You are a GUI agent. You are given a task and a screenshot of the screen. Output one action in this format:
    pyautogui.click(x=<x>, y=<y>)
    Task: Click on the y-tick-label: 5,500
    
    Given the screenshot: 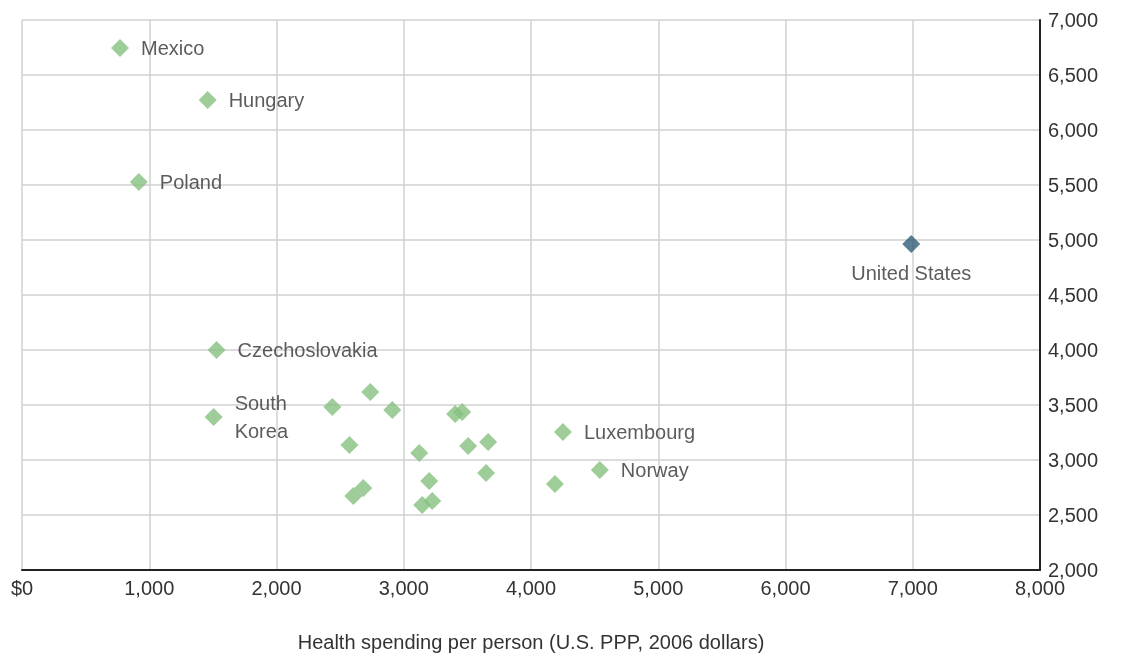 What is the action you would take?
    pyautogui.click(x=1073, y=185)
    